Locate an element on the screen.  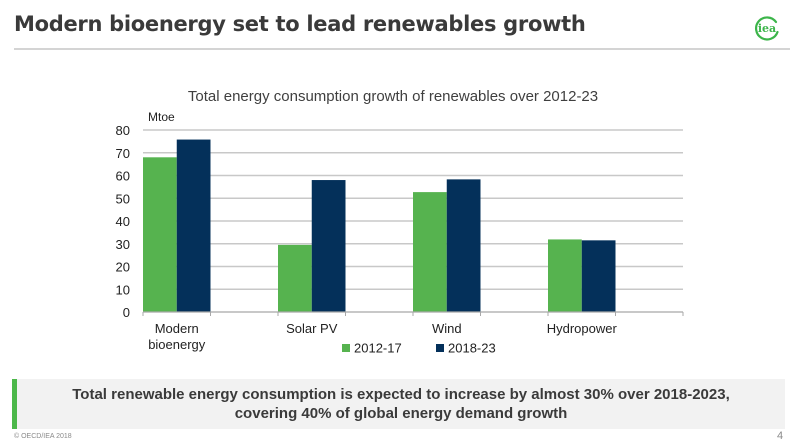
x-tick-label: Modern bioenergy is located at coordinates (177, 336).